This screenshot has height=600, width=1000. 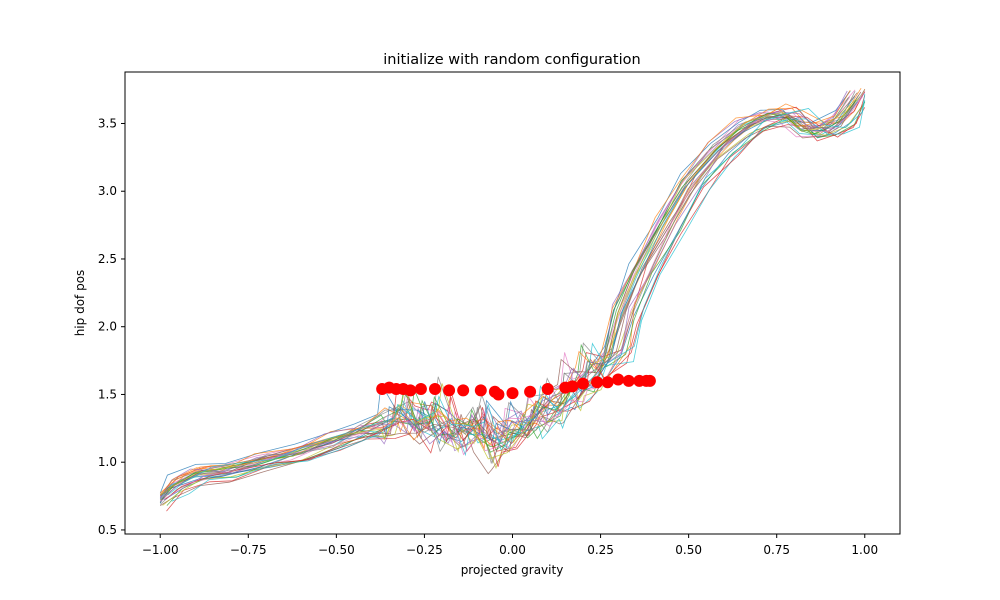 I want to click on x-tick-label: 0.25, so click(x=600, y=550).